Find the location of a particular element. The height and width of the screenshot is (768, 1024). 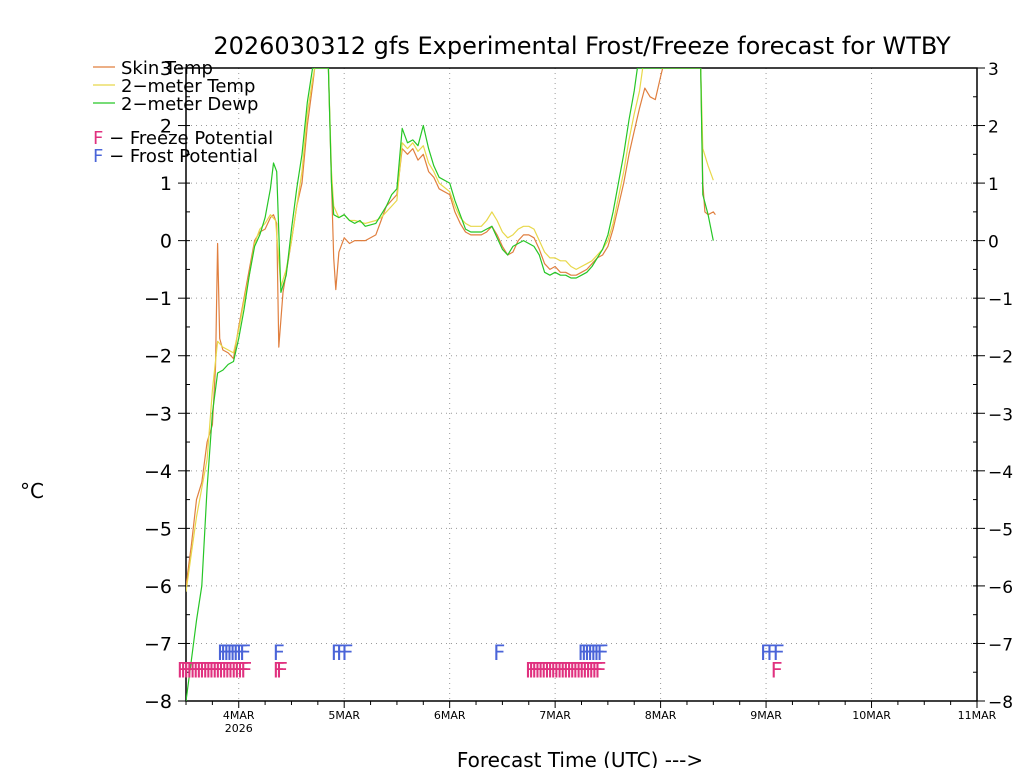

y-tick-label-right: −7 is located at coordinates (1000, 645).